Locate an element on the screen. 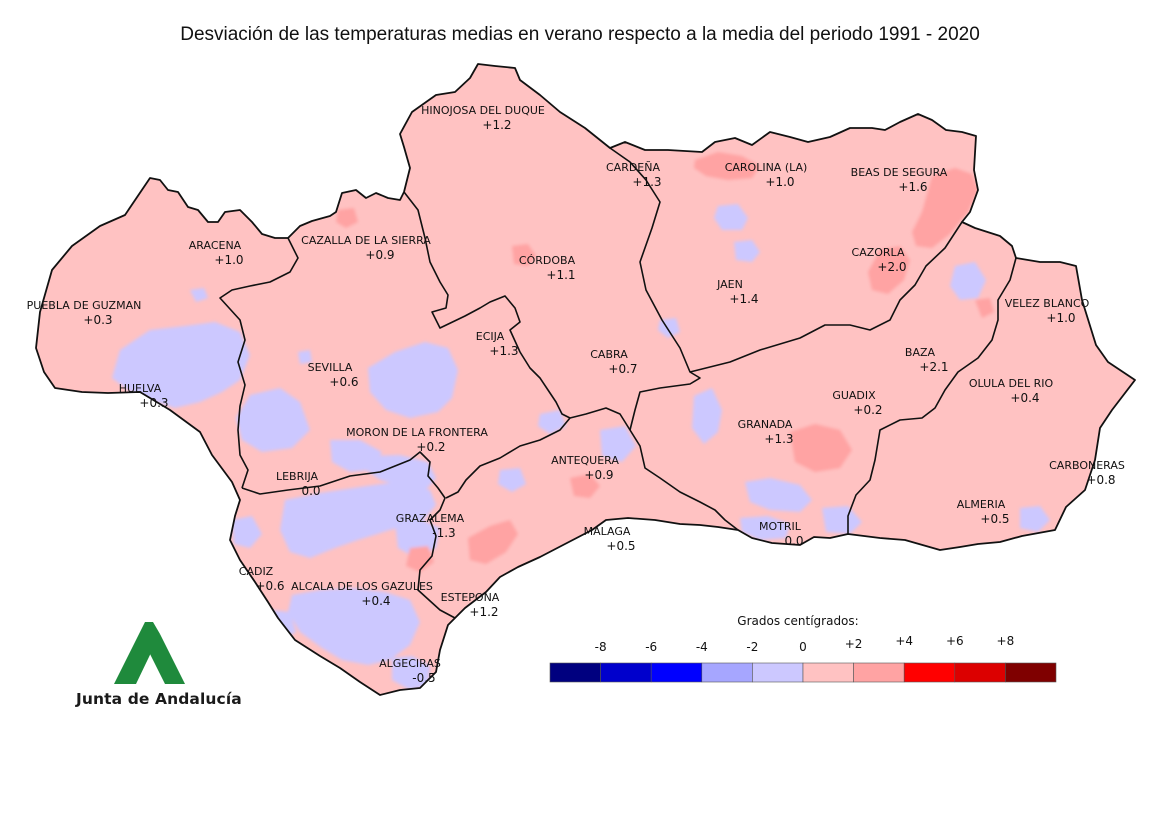 This screenshot has width=1169, height=826. station-value: -0.5 is located at coordinates (423, 678).